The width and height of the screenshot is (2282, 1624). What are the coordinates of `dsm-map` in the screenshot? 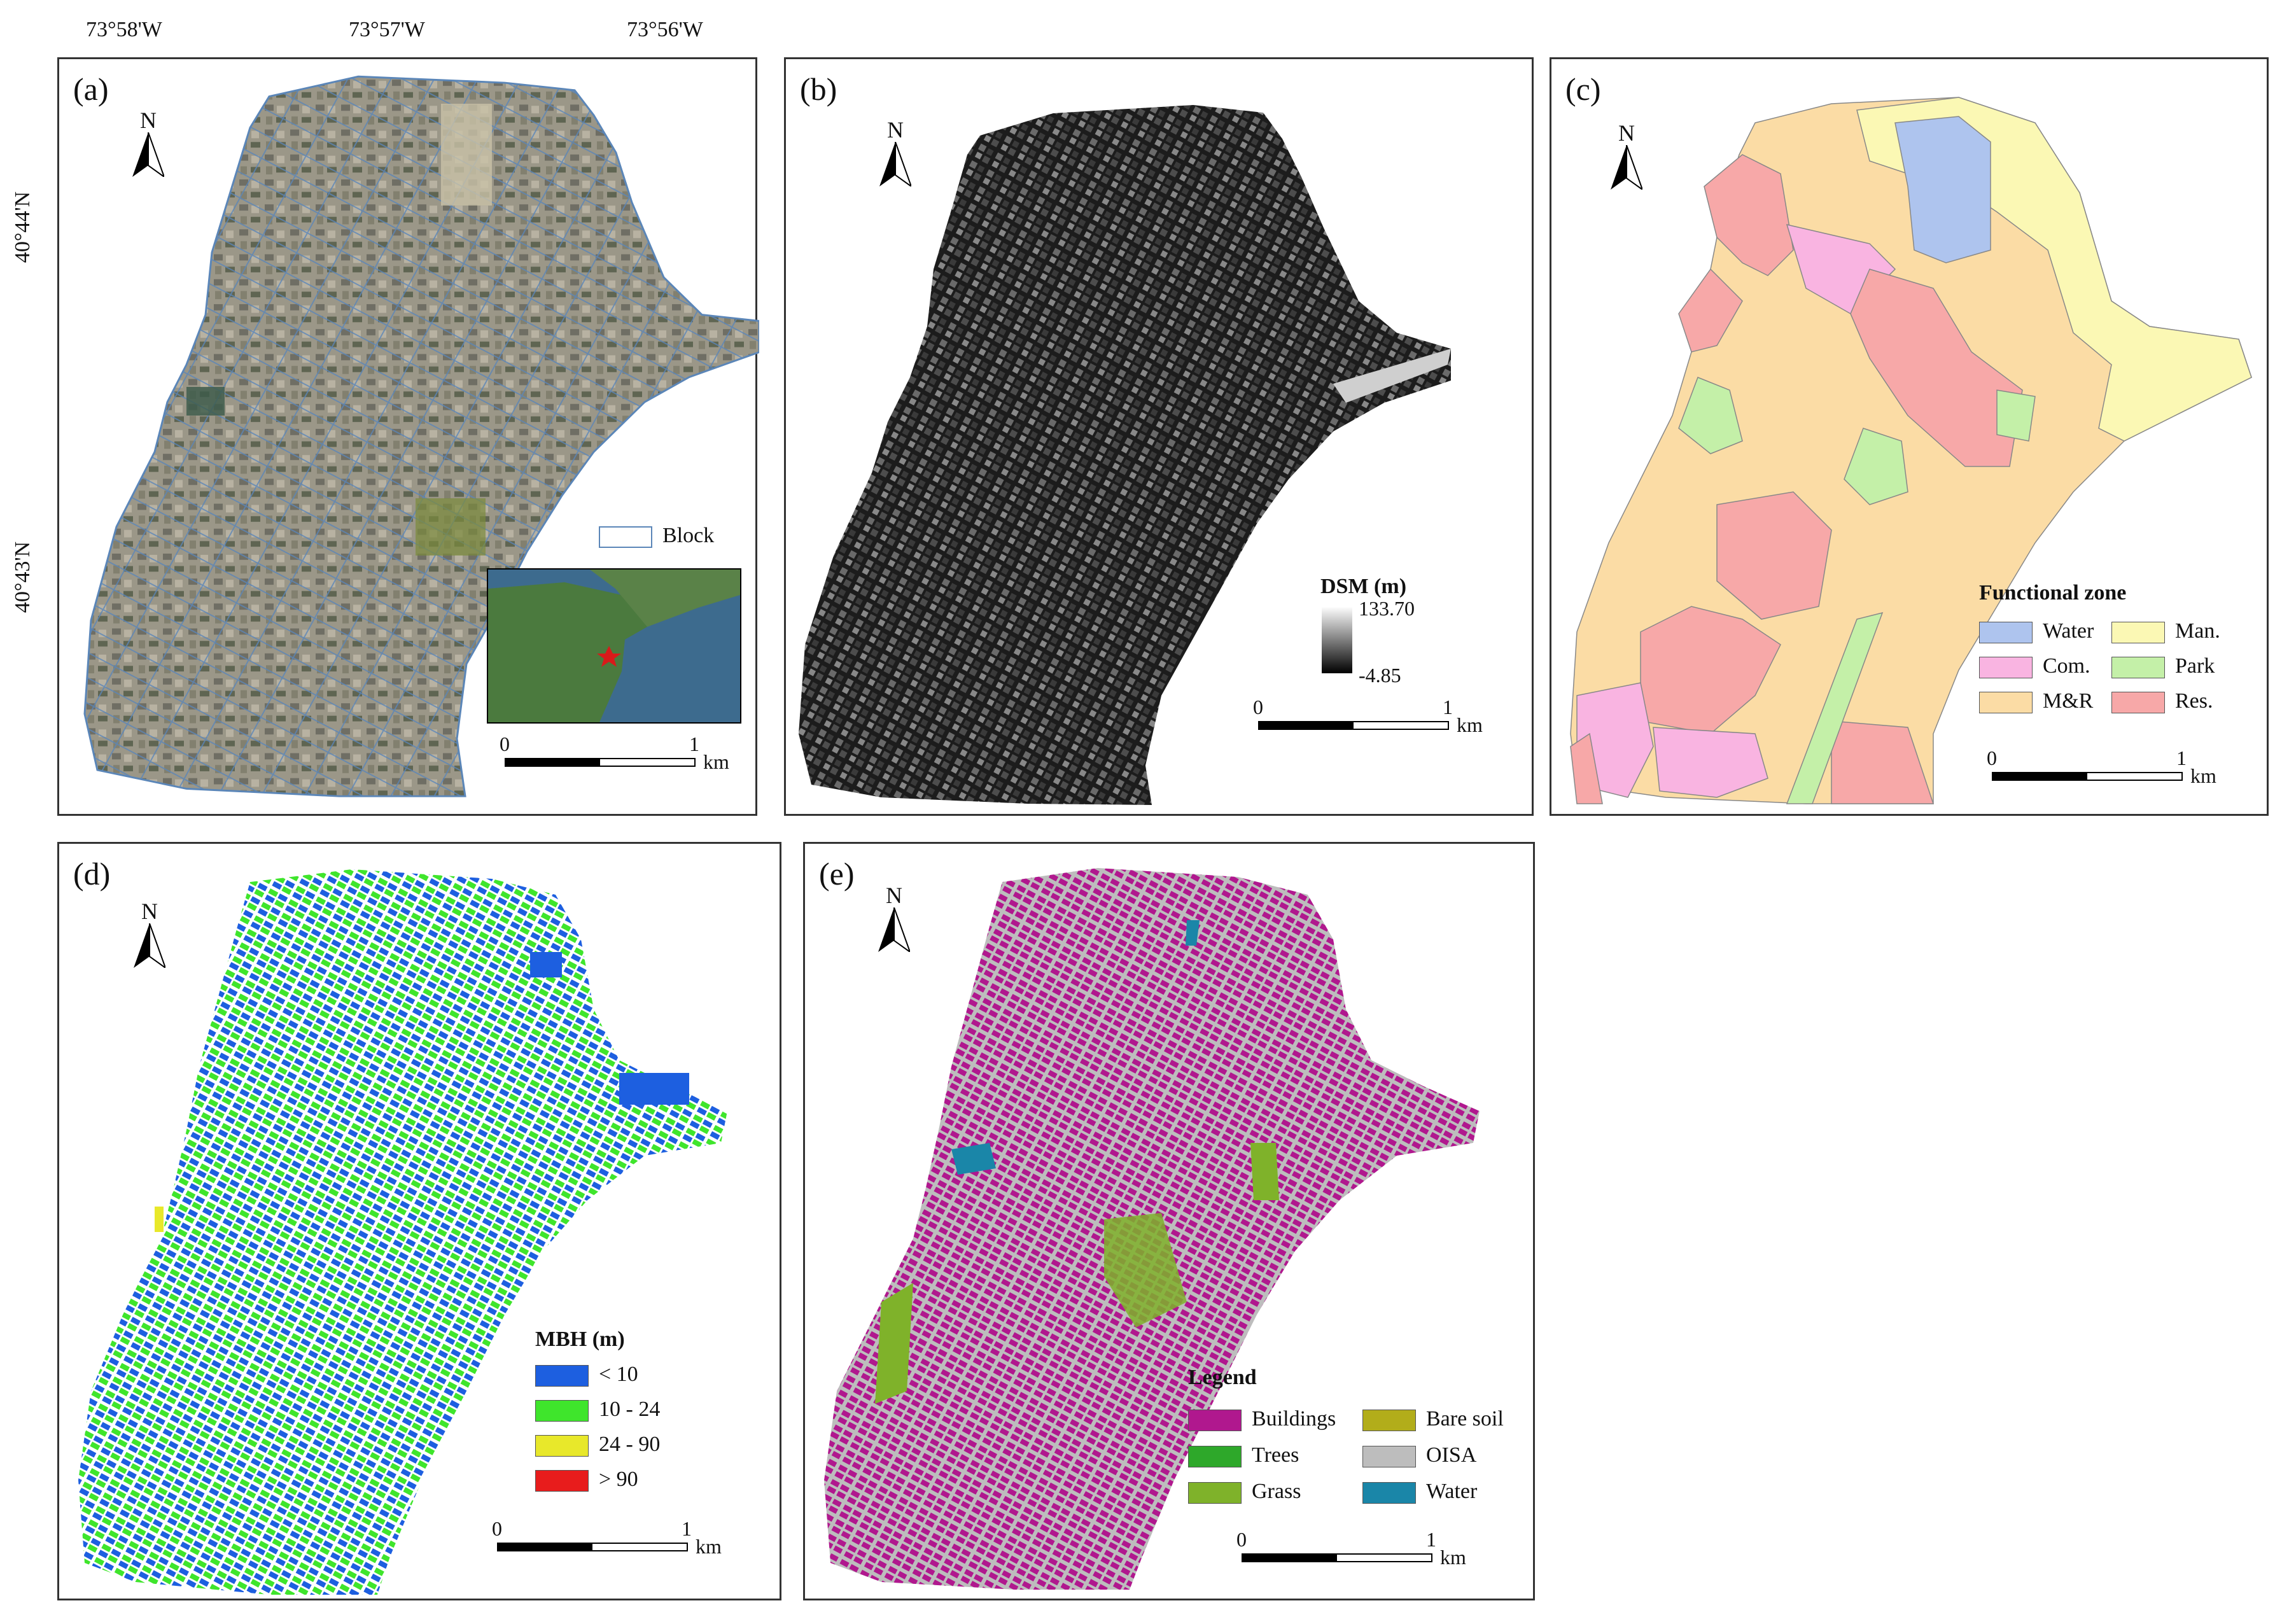 It's located at (1125, 455).